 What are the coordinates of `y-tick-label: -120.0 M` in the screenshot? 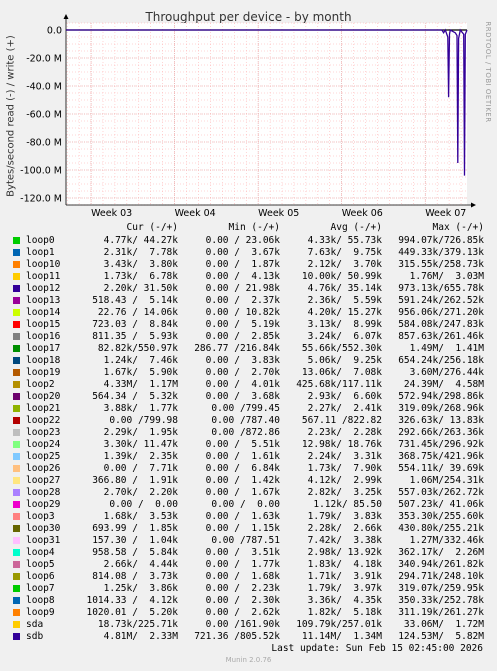 It's located at (41, 199).